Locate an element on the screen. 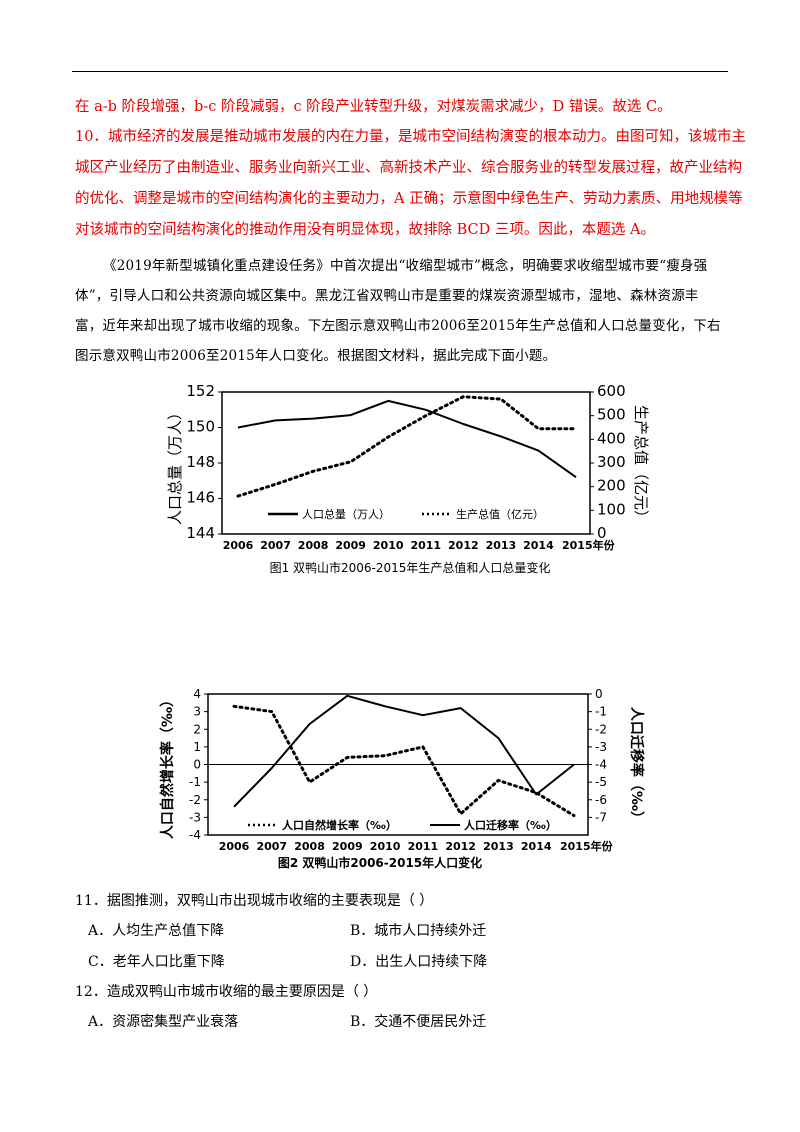 This screenshot has width=800, height=1132. y-right-label: 生产总值（亿元） is located at coordinates (641, 465).